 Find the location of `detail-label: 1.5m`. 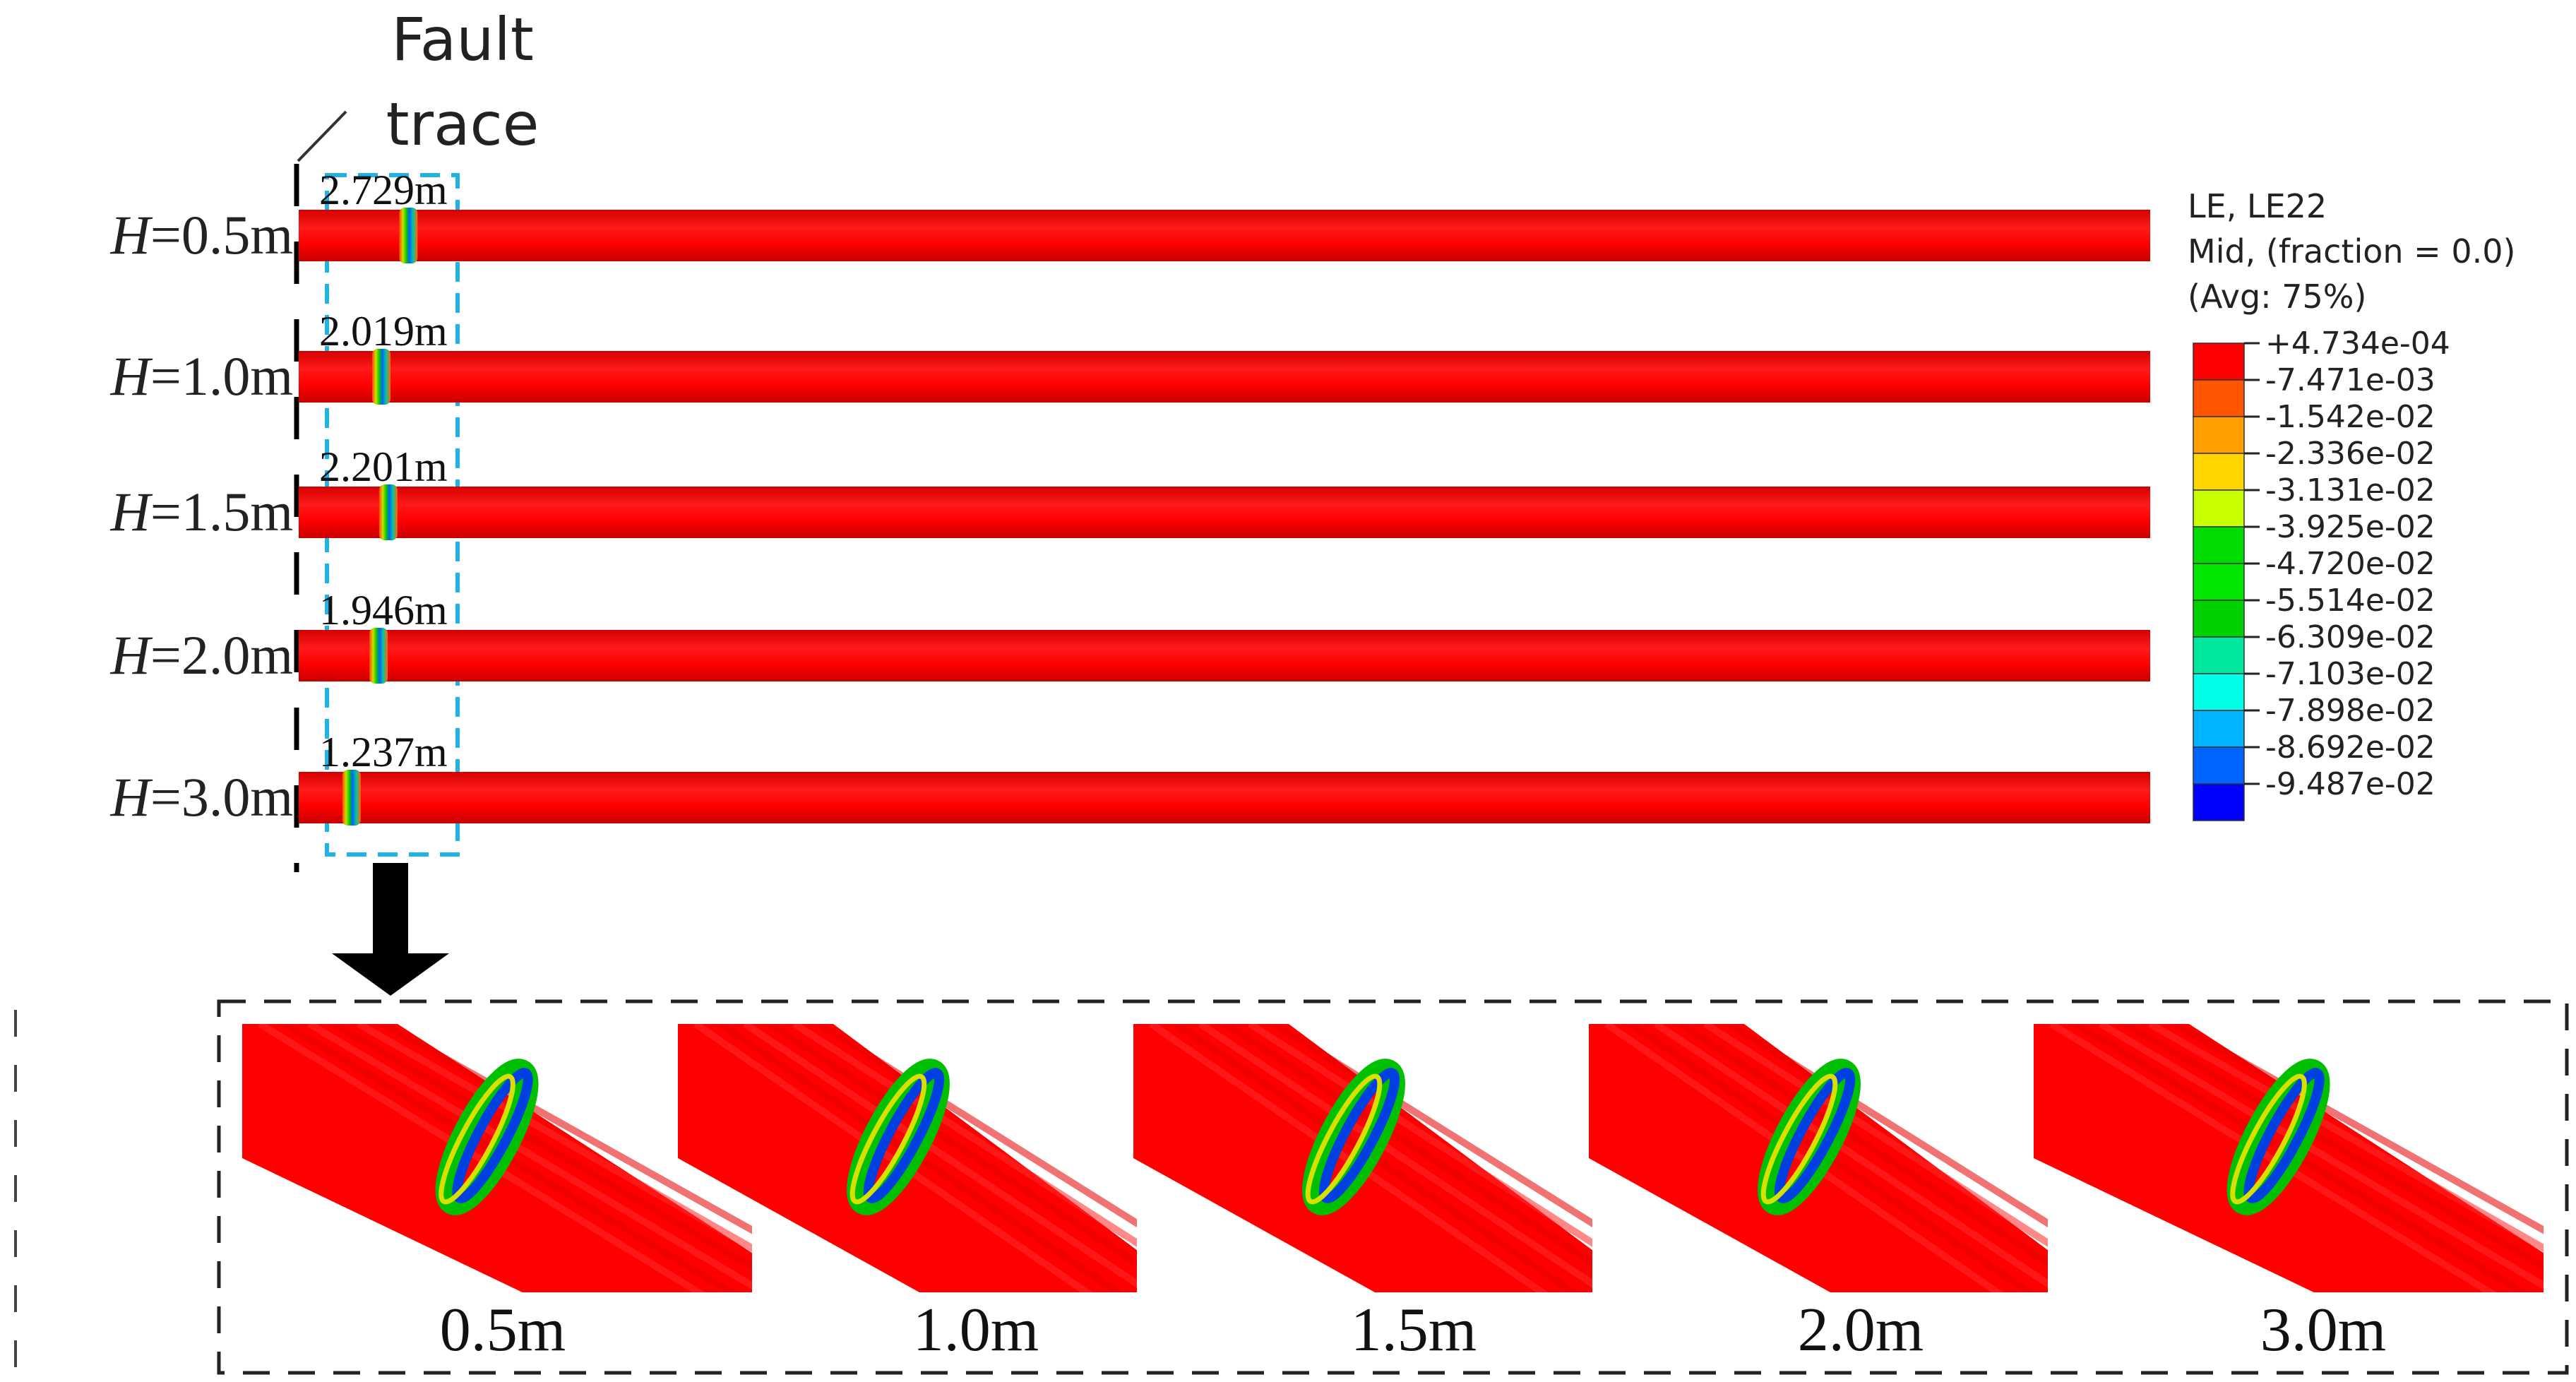

detail-label: 1.5m is located at coordinates (1414, 1330).